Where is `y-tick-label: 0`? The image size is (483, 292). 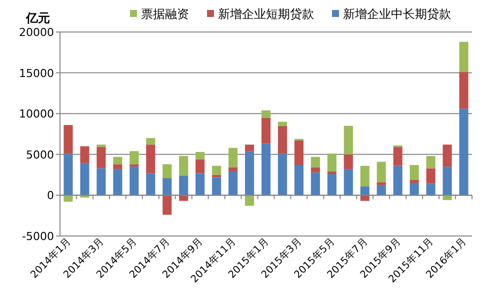
y-tick-label: 0 is located at coordinates (50, 195).